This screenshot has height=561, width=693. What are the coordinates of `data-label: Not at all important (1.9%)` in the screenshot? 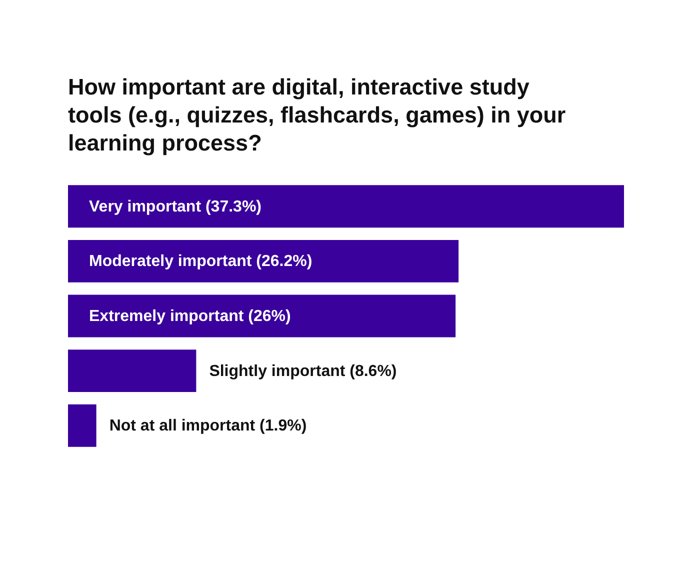 It's located at (208, 426).